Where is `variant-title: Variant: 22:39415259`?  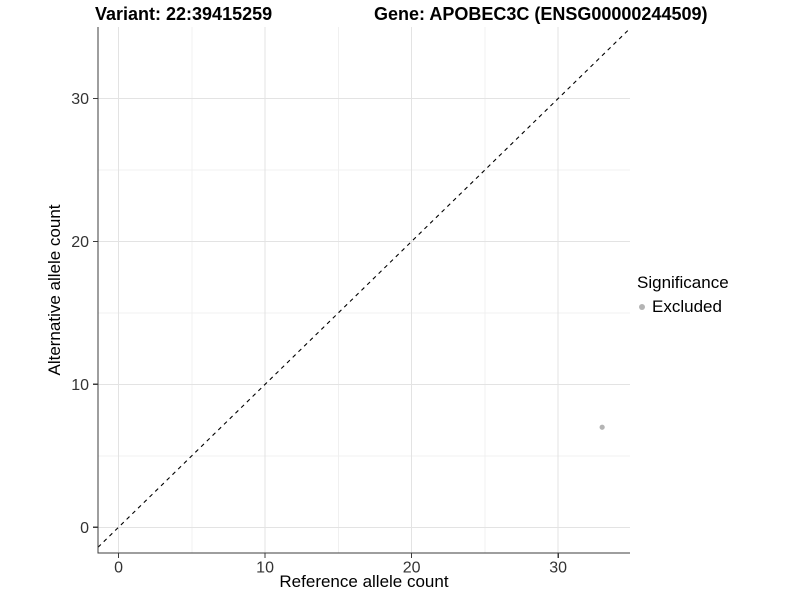
variant-title: Variant: 22:39415259 is located at coordinates (184, 14).